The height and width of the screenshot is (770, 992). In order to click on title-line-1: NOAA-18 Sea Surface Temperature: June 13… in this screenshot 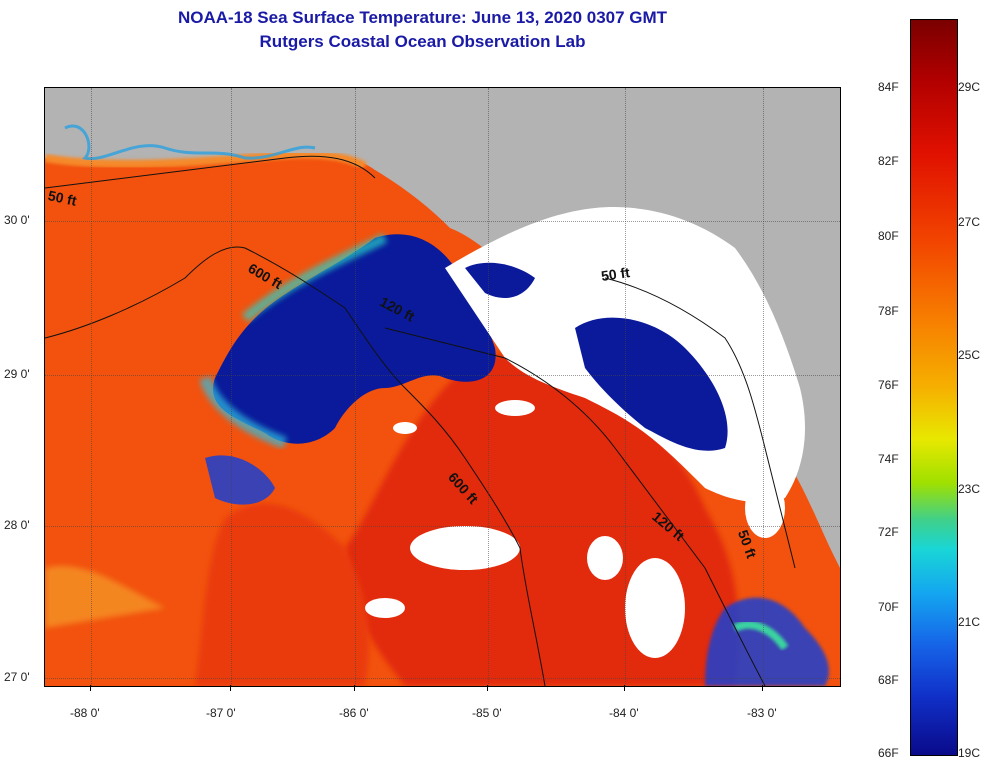, I will do `click(422, 17)`.